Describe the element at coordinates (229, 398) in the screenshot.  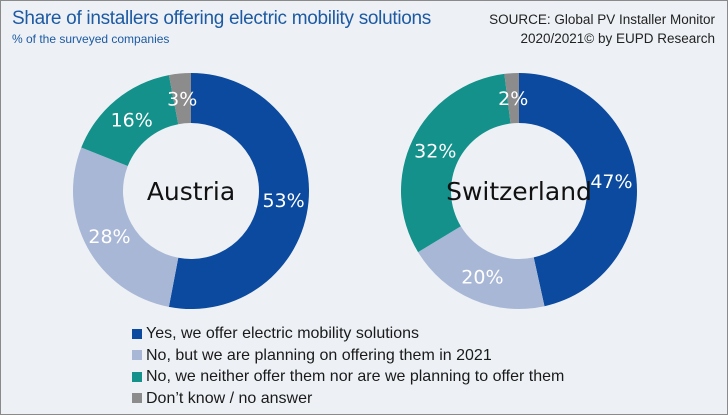
I see `legend-label: Don’t know / no answer` at that location.